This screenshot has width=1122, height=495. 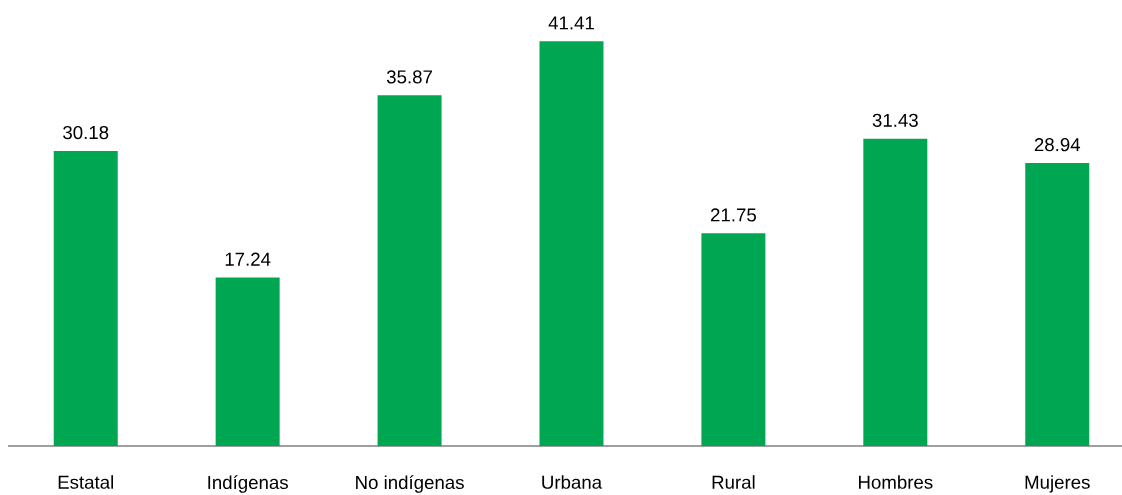 What do you see at coordinates (1057, 484) in the screenshot?
I see `x-tick-label: Mujeres` at bounding box center [1057, 484].